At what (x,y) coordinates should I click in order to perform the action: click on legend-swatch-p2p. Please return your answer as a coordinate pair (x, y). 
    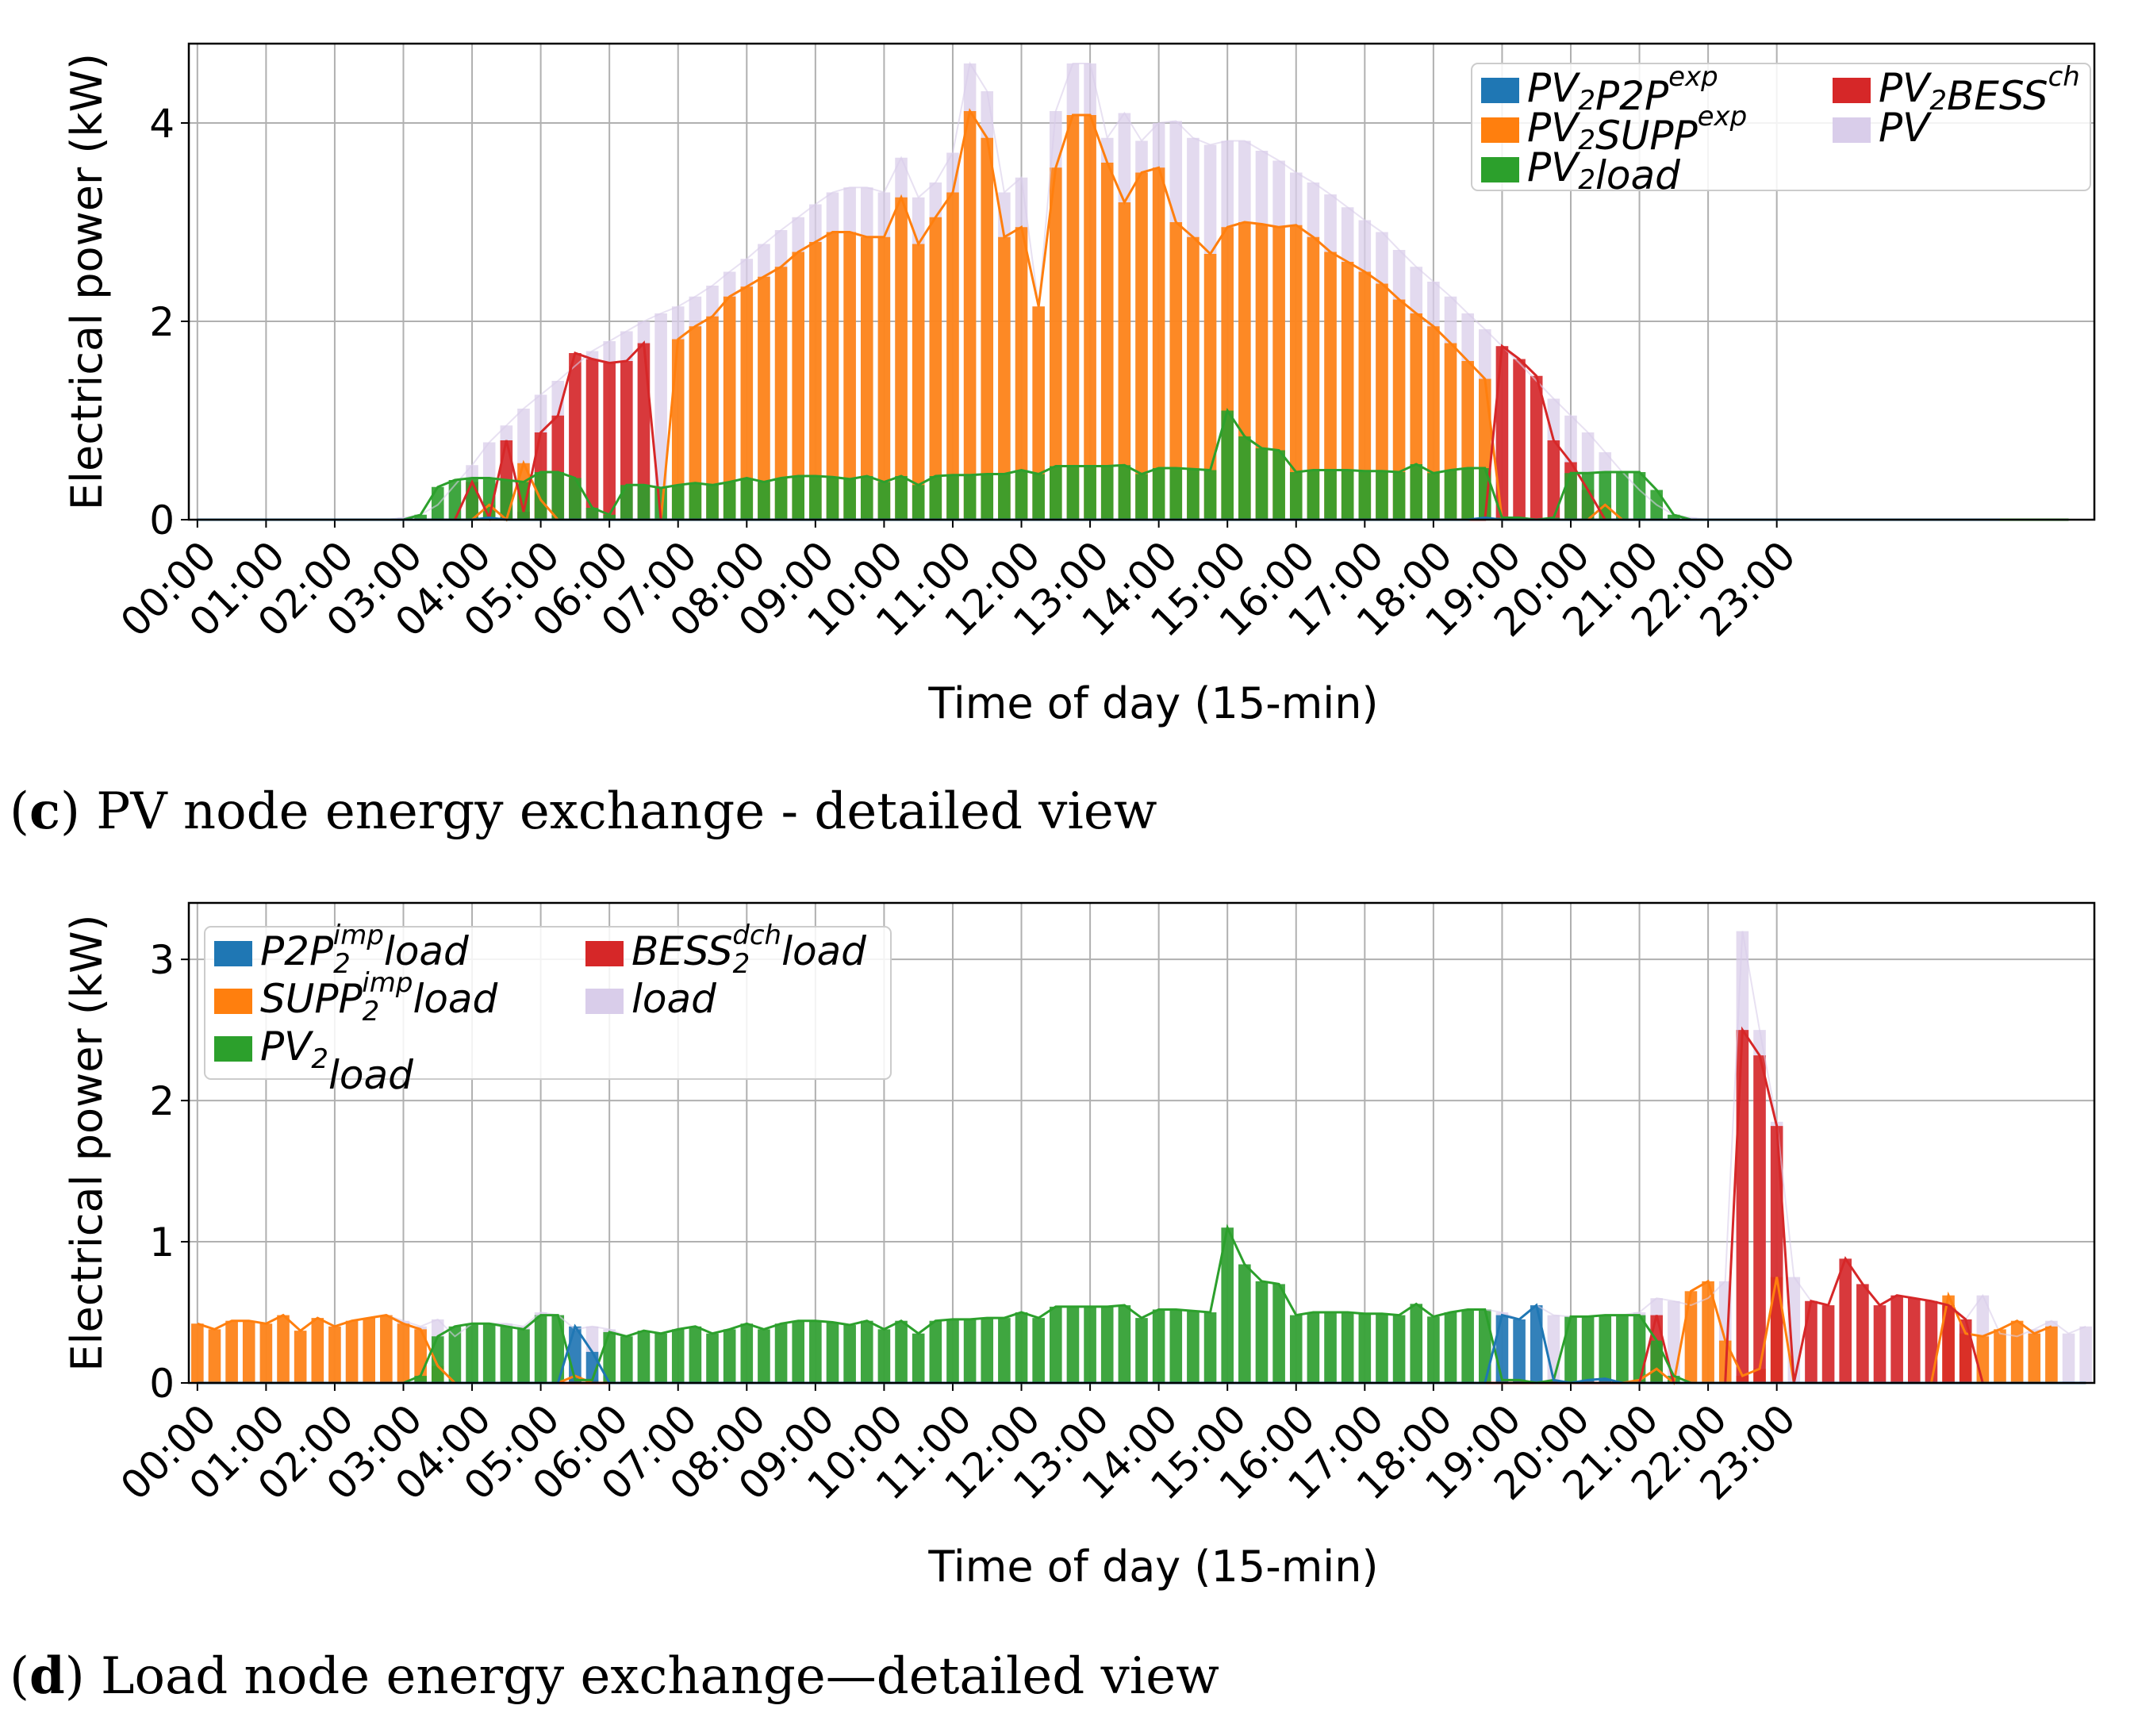
    Looking at the image, I should click on (1500, 90).